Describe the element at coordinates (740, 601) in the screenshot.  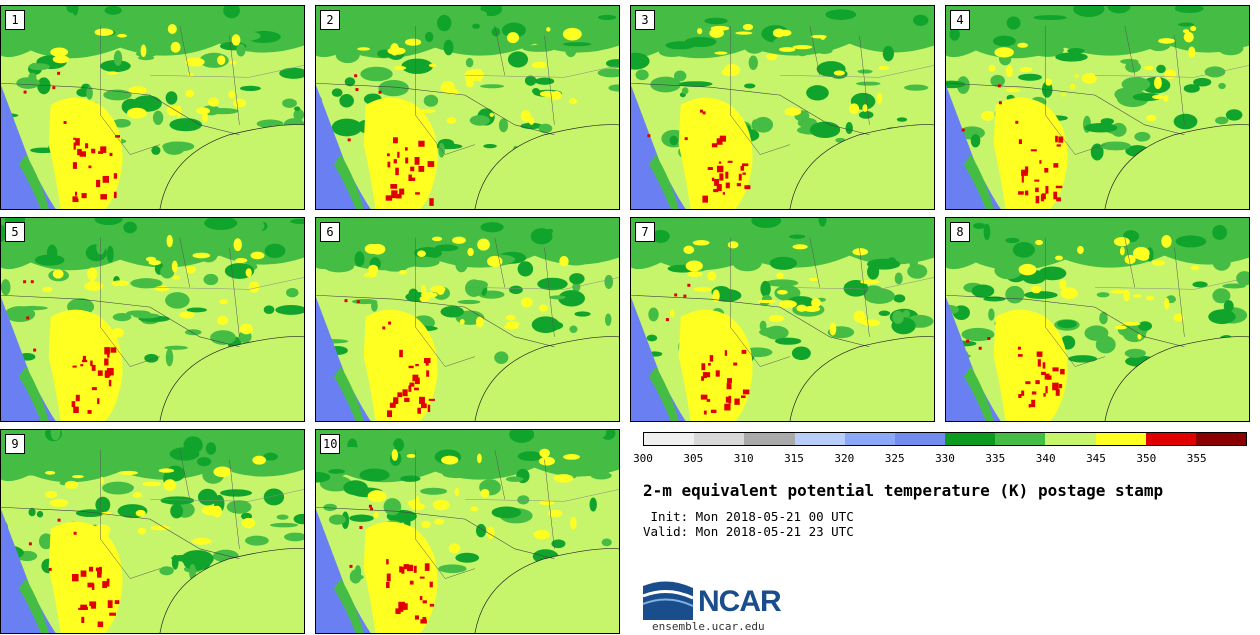
I see `logo-text: NCAR` at that location.